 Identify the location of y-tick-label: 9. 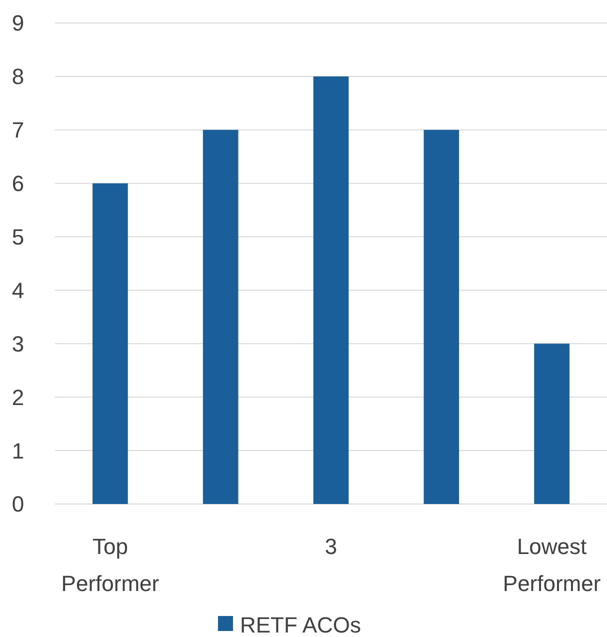
(18, 23).